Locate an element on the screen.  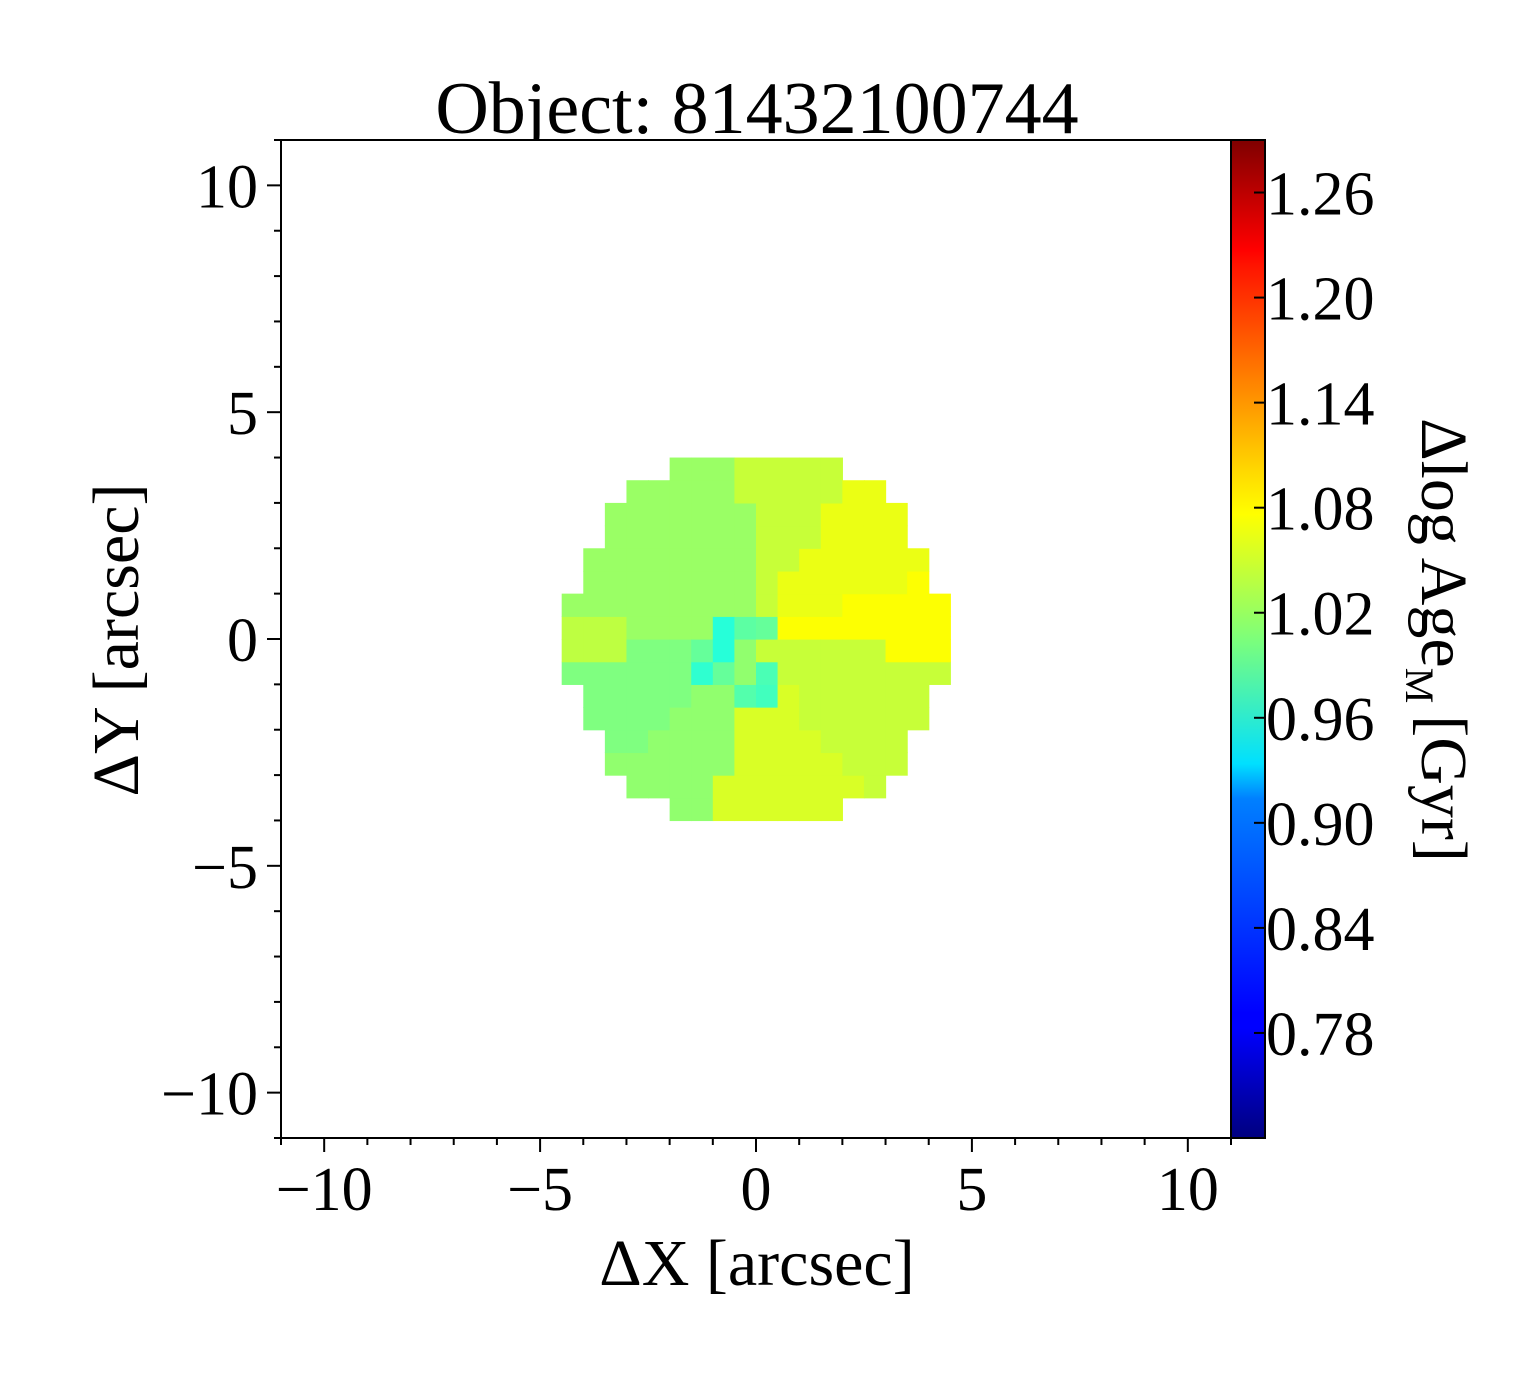
x-axis: −10 −5 0 5 10 is located at coordinates (754, 1181).